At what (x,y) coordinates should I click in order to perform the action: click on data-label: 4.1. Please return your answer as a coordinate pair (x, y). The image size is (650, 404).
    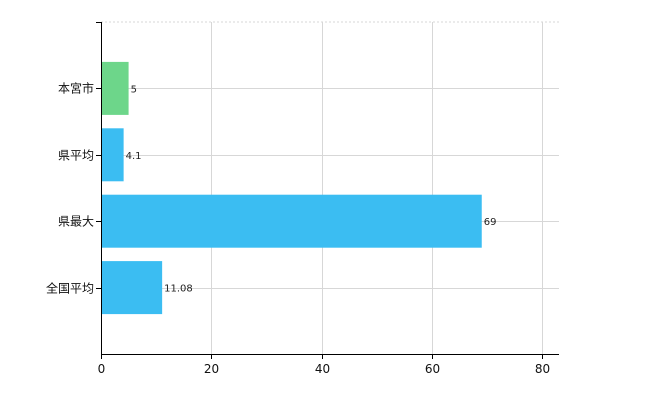
    Looking at the image, I should click on (134, 156).